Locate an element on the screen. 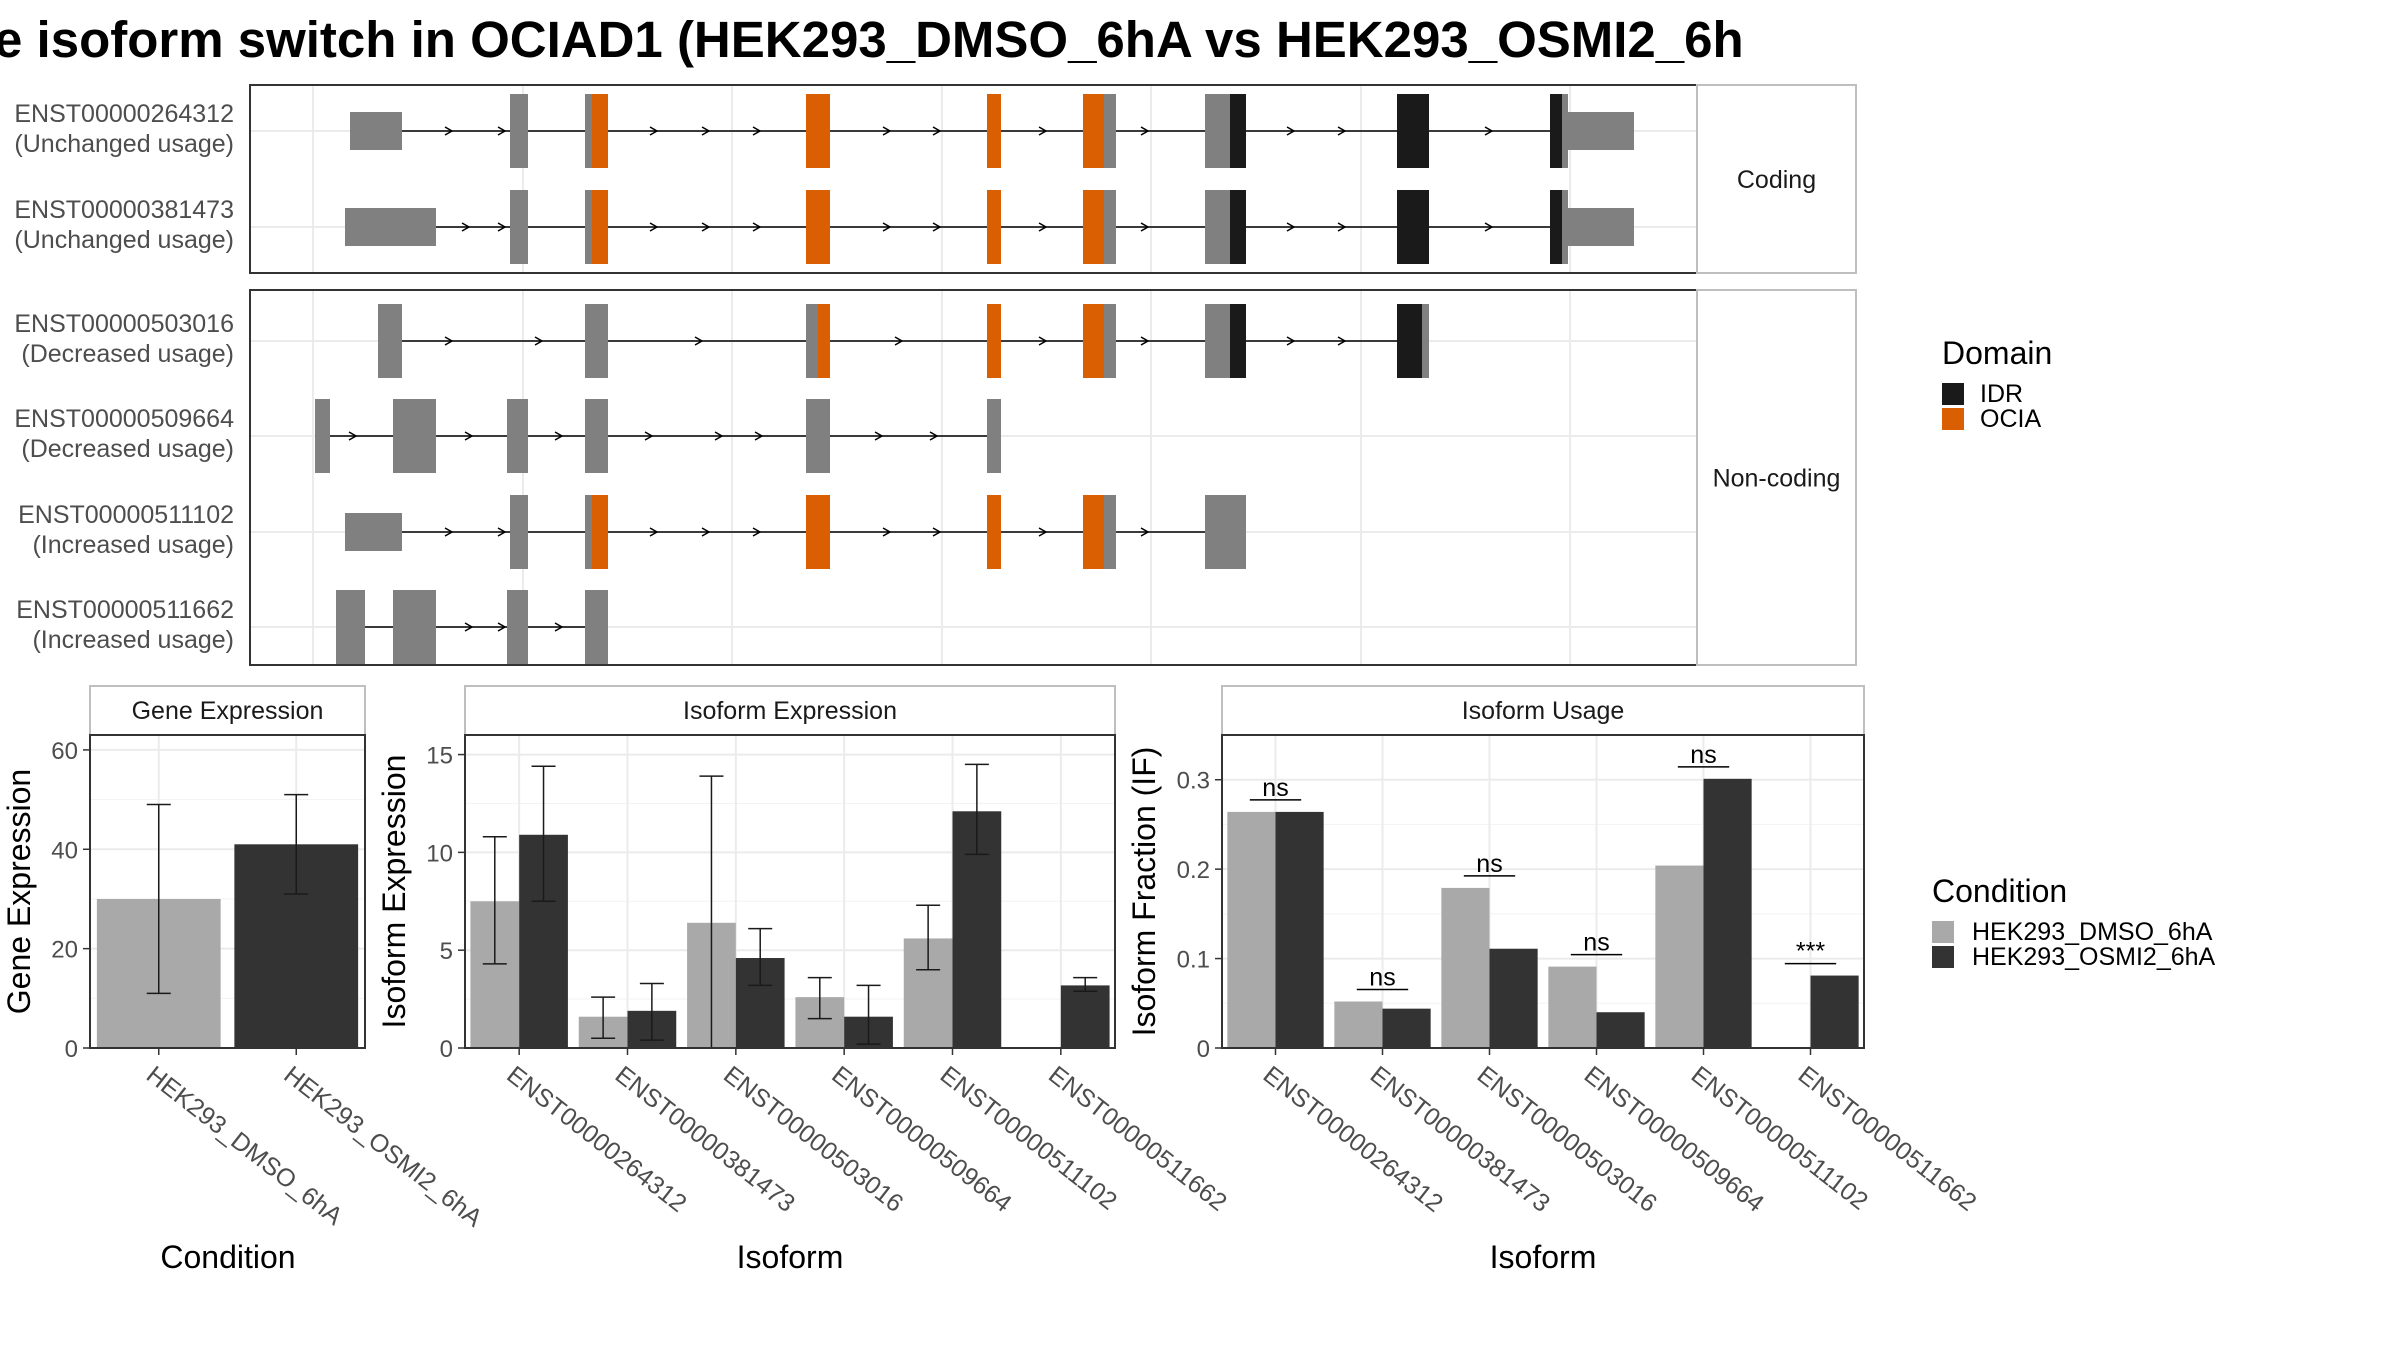 The height and width of the screenshot is (1350, 2400). y-tick-label: 20 is located at coordinates (64, 950).